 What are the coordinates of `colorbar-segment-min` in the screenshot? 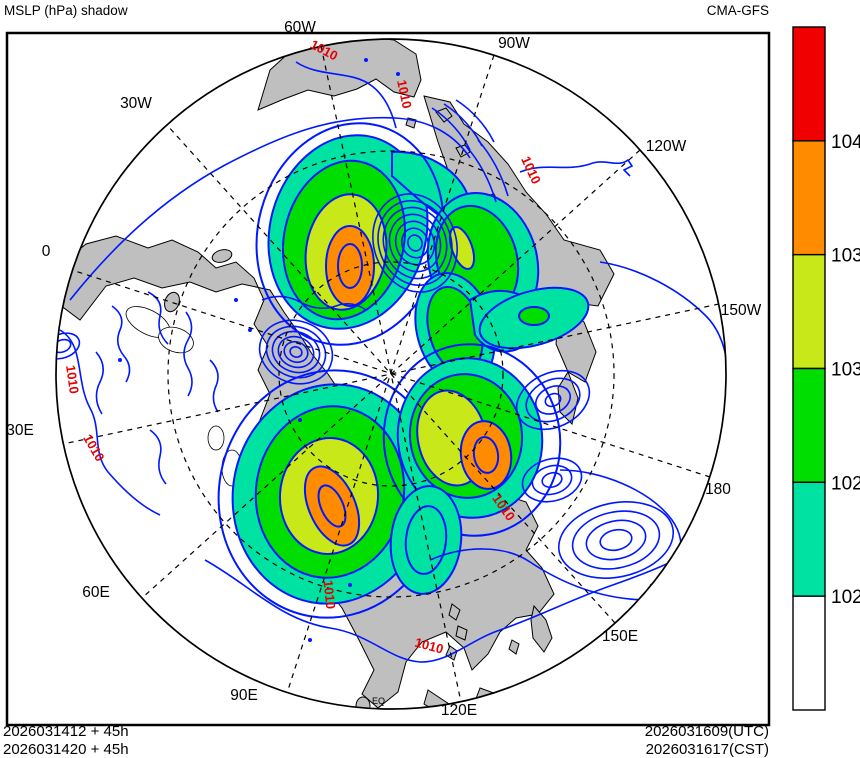 It's located at (809, 653).